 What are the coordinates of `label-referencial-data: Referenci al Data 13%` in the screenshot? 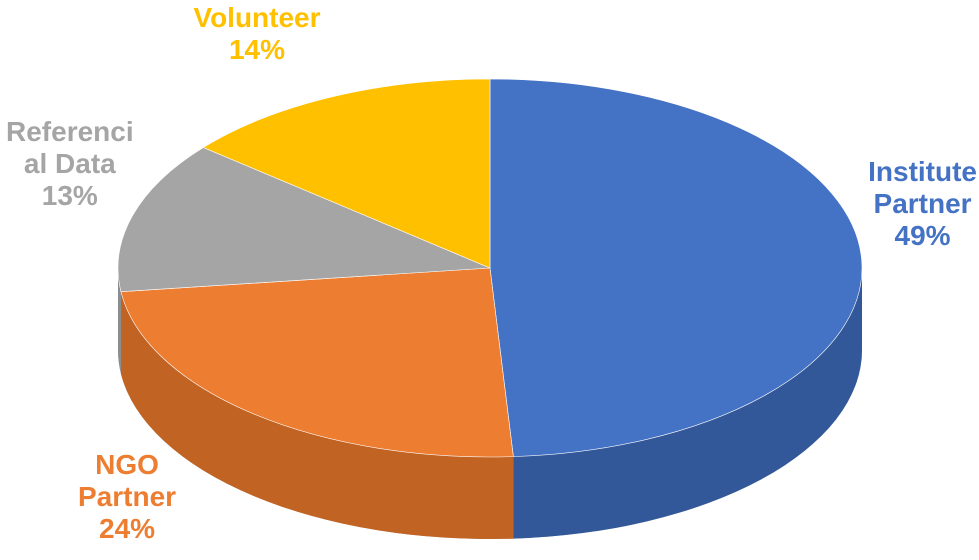 It's located at (70, 163).